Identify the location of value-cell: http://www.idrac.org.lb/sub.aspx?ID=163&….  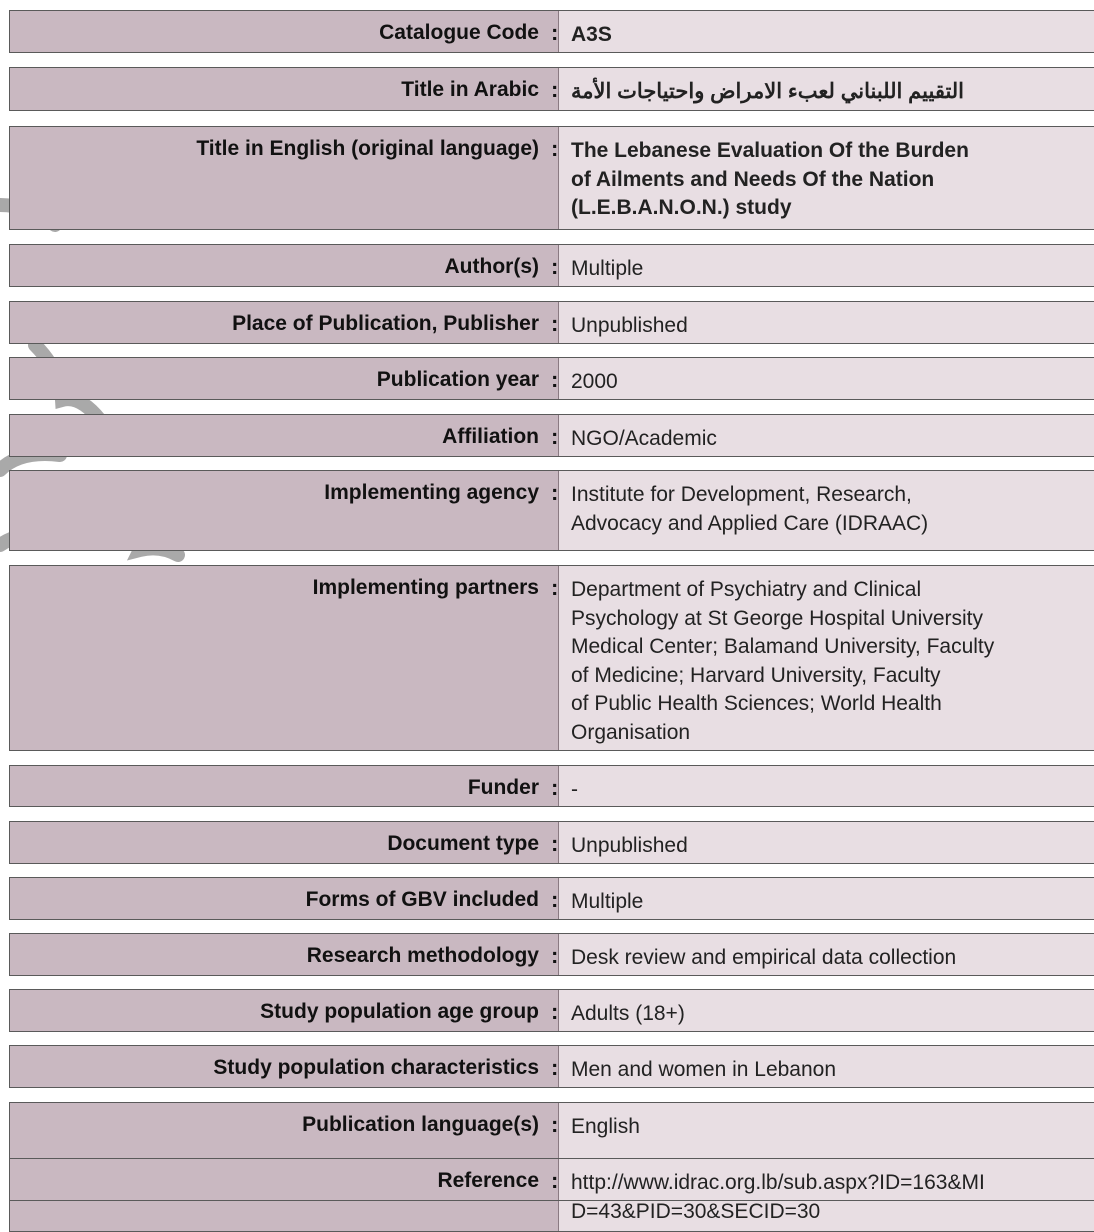
(778, 1197).